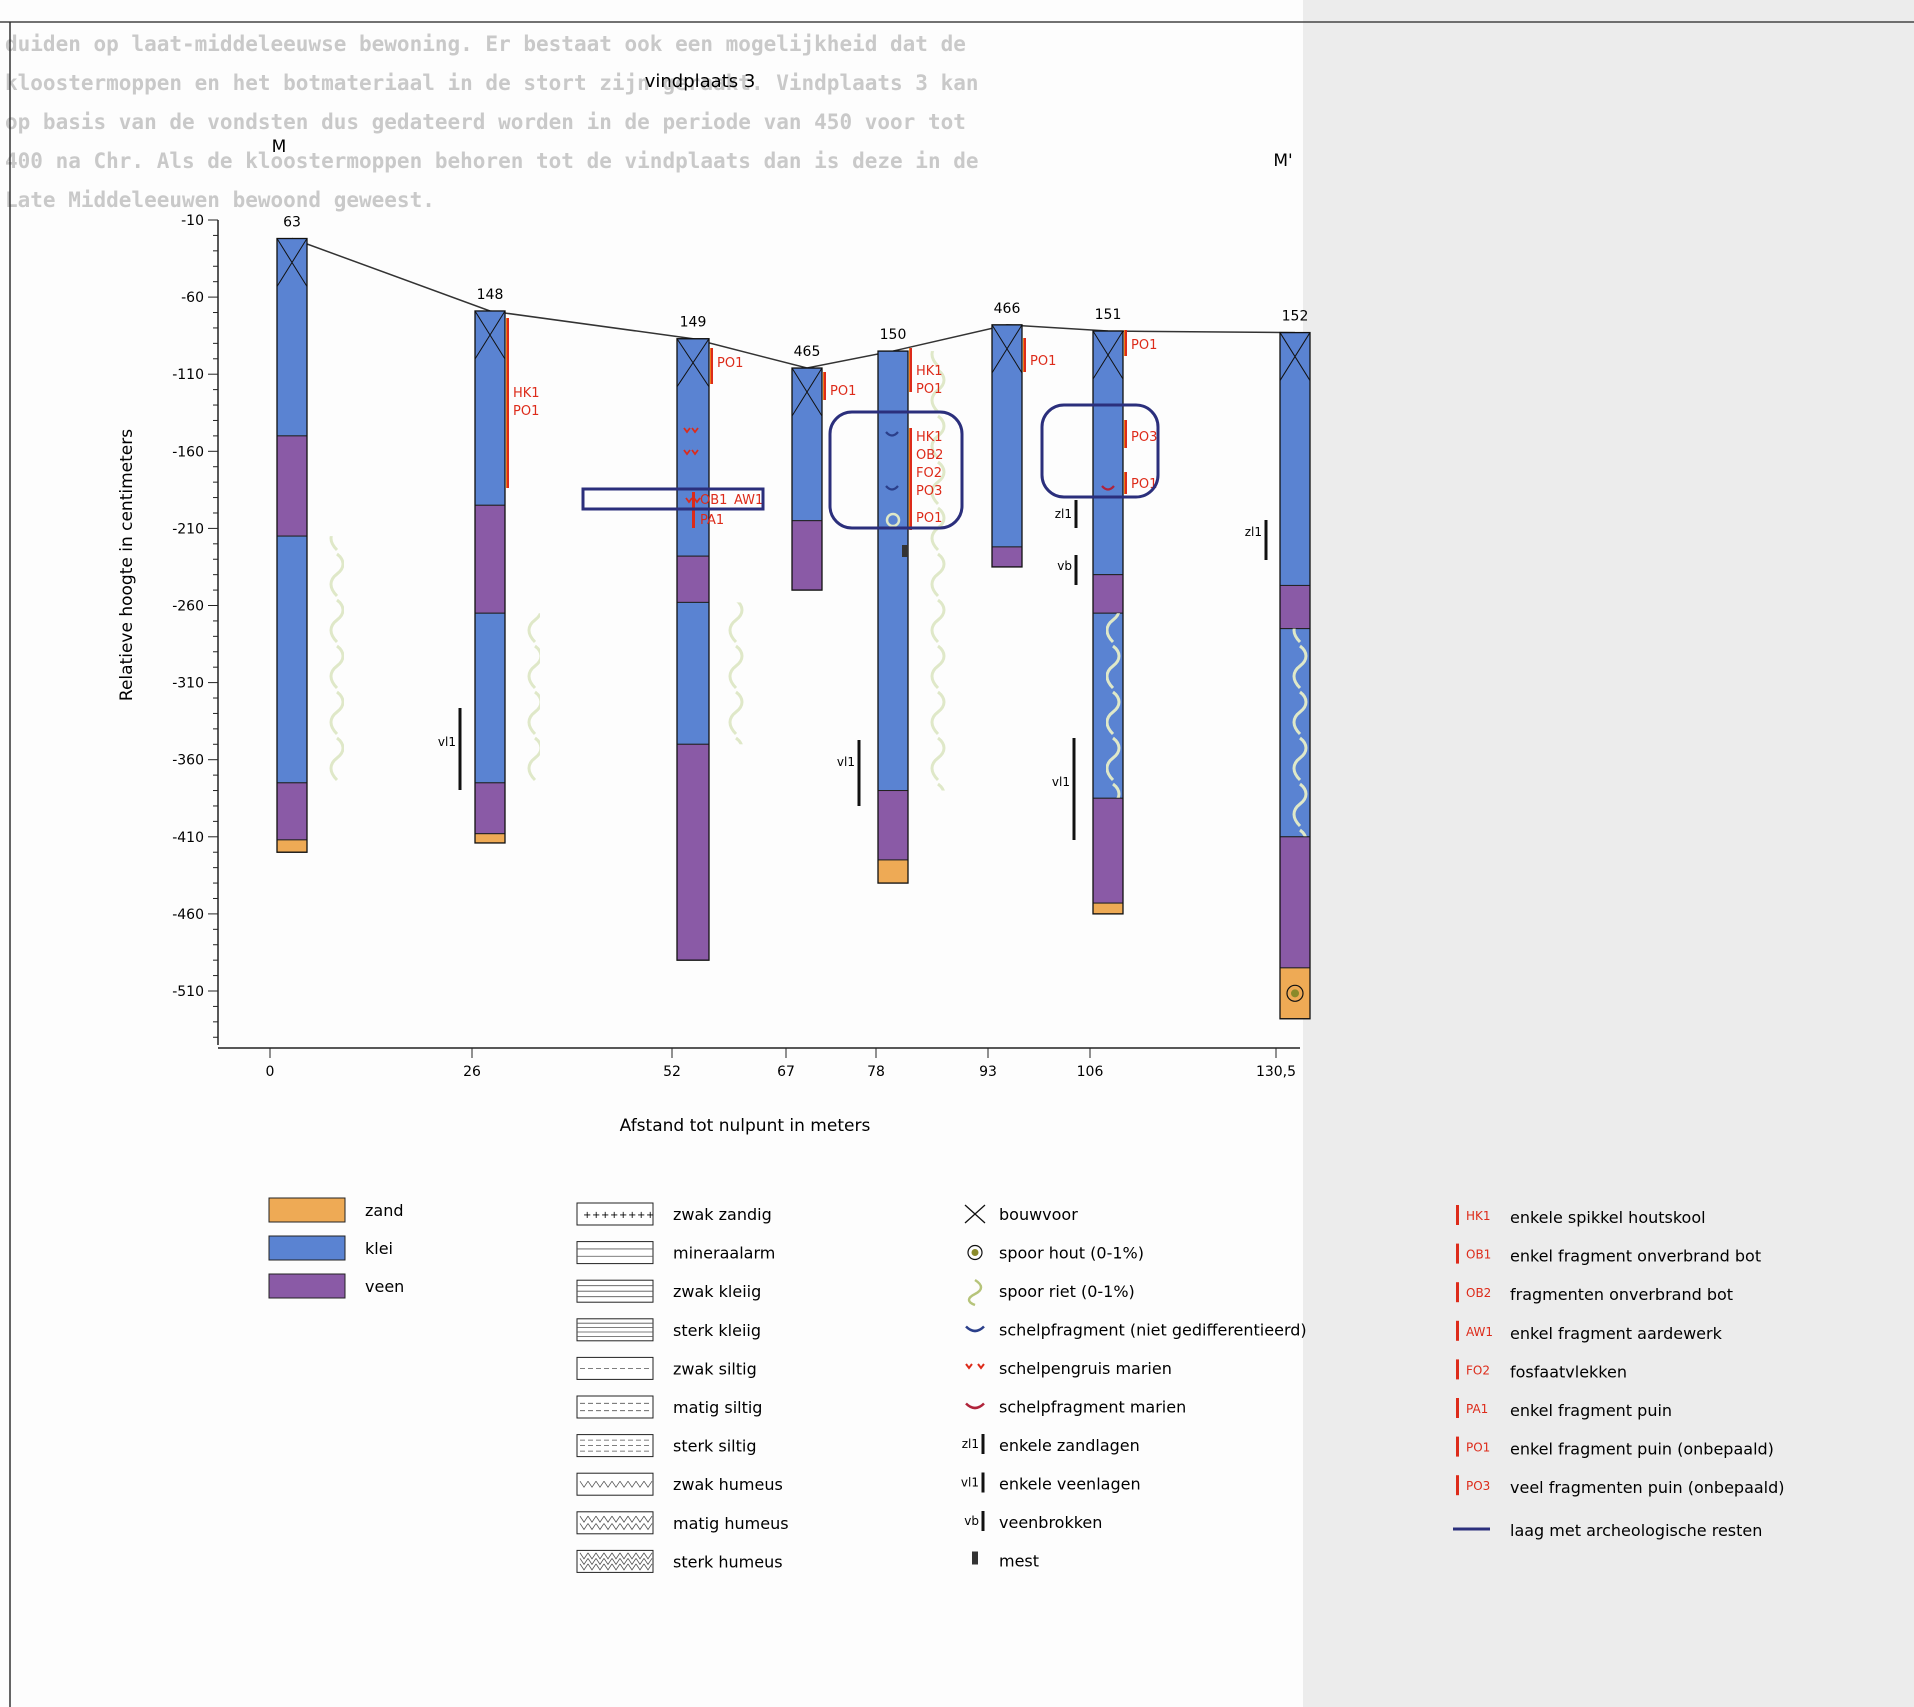 The height and width of the screenshot is (1707, 1914). I want to click on squiggle-shape, so click(975, 1292).